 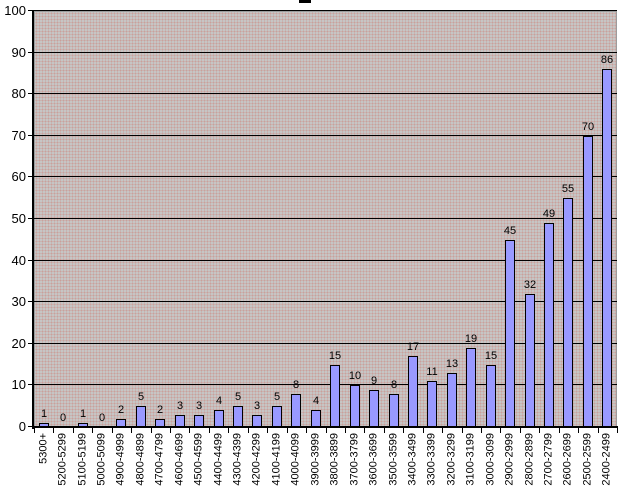 I want to click on x-axis-label: 5100-5199, so click(x=82, y=459).